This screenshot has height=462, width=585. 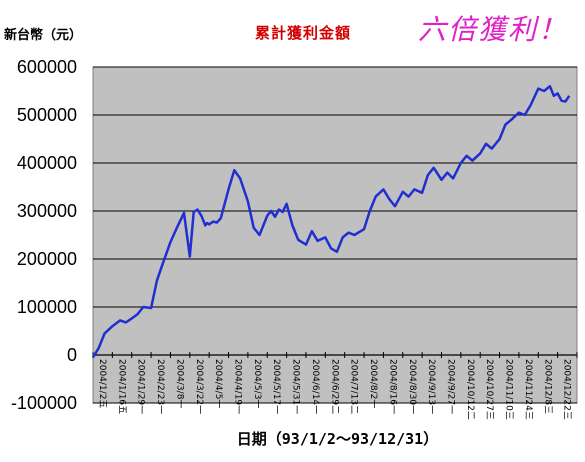 I want to click on y-tick-label: 200000, so click(x=47, y=259).